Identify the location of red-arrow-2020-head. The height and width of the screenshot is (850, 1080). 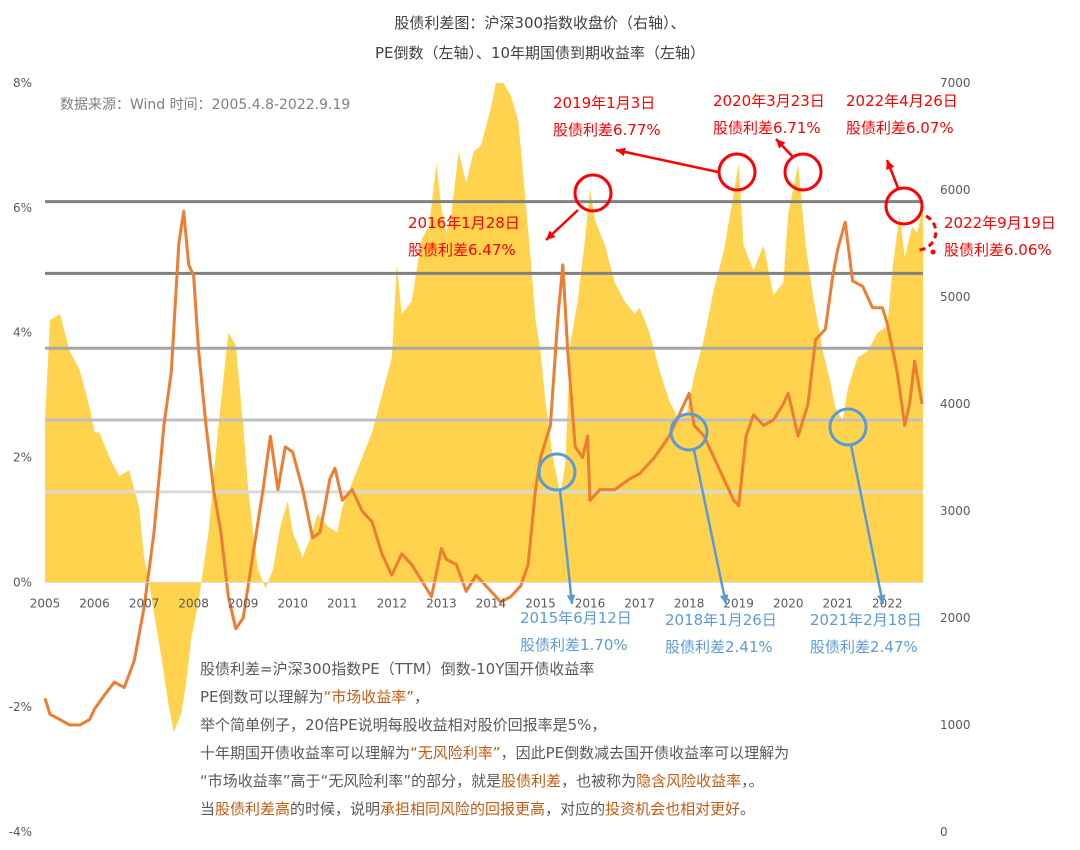
(781, 144).